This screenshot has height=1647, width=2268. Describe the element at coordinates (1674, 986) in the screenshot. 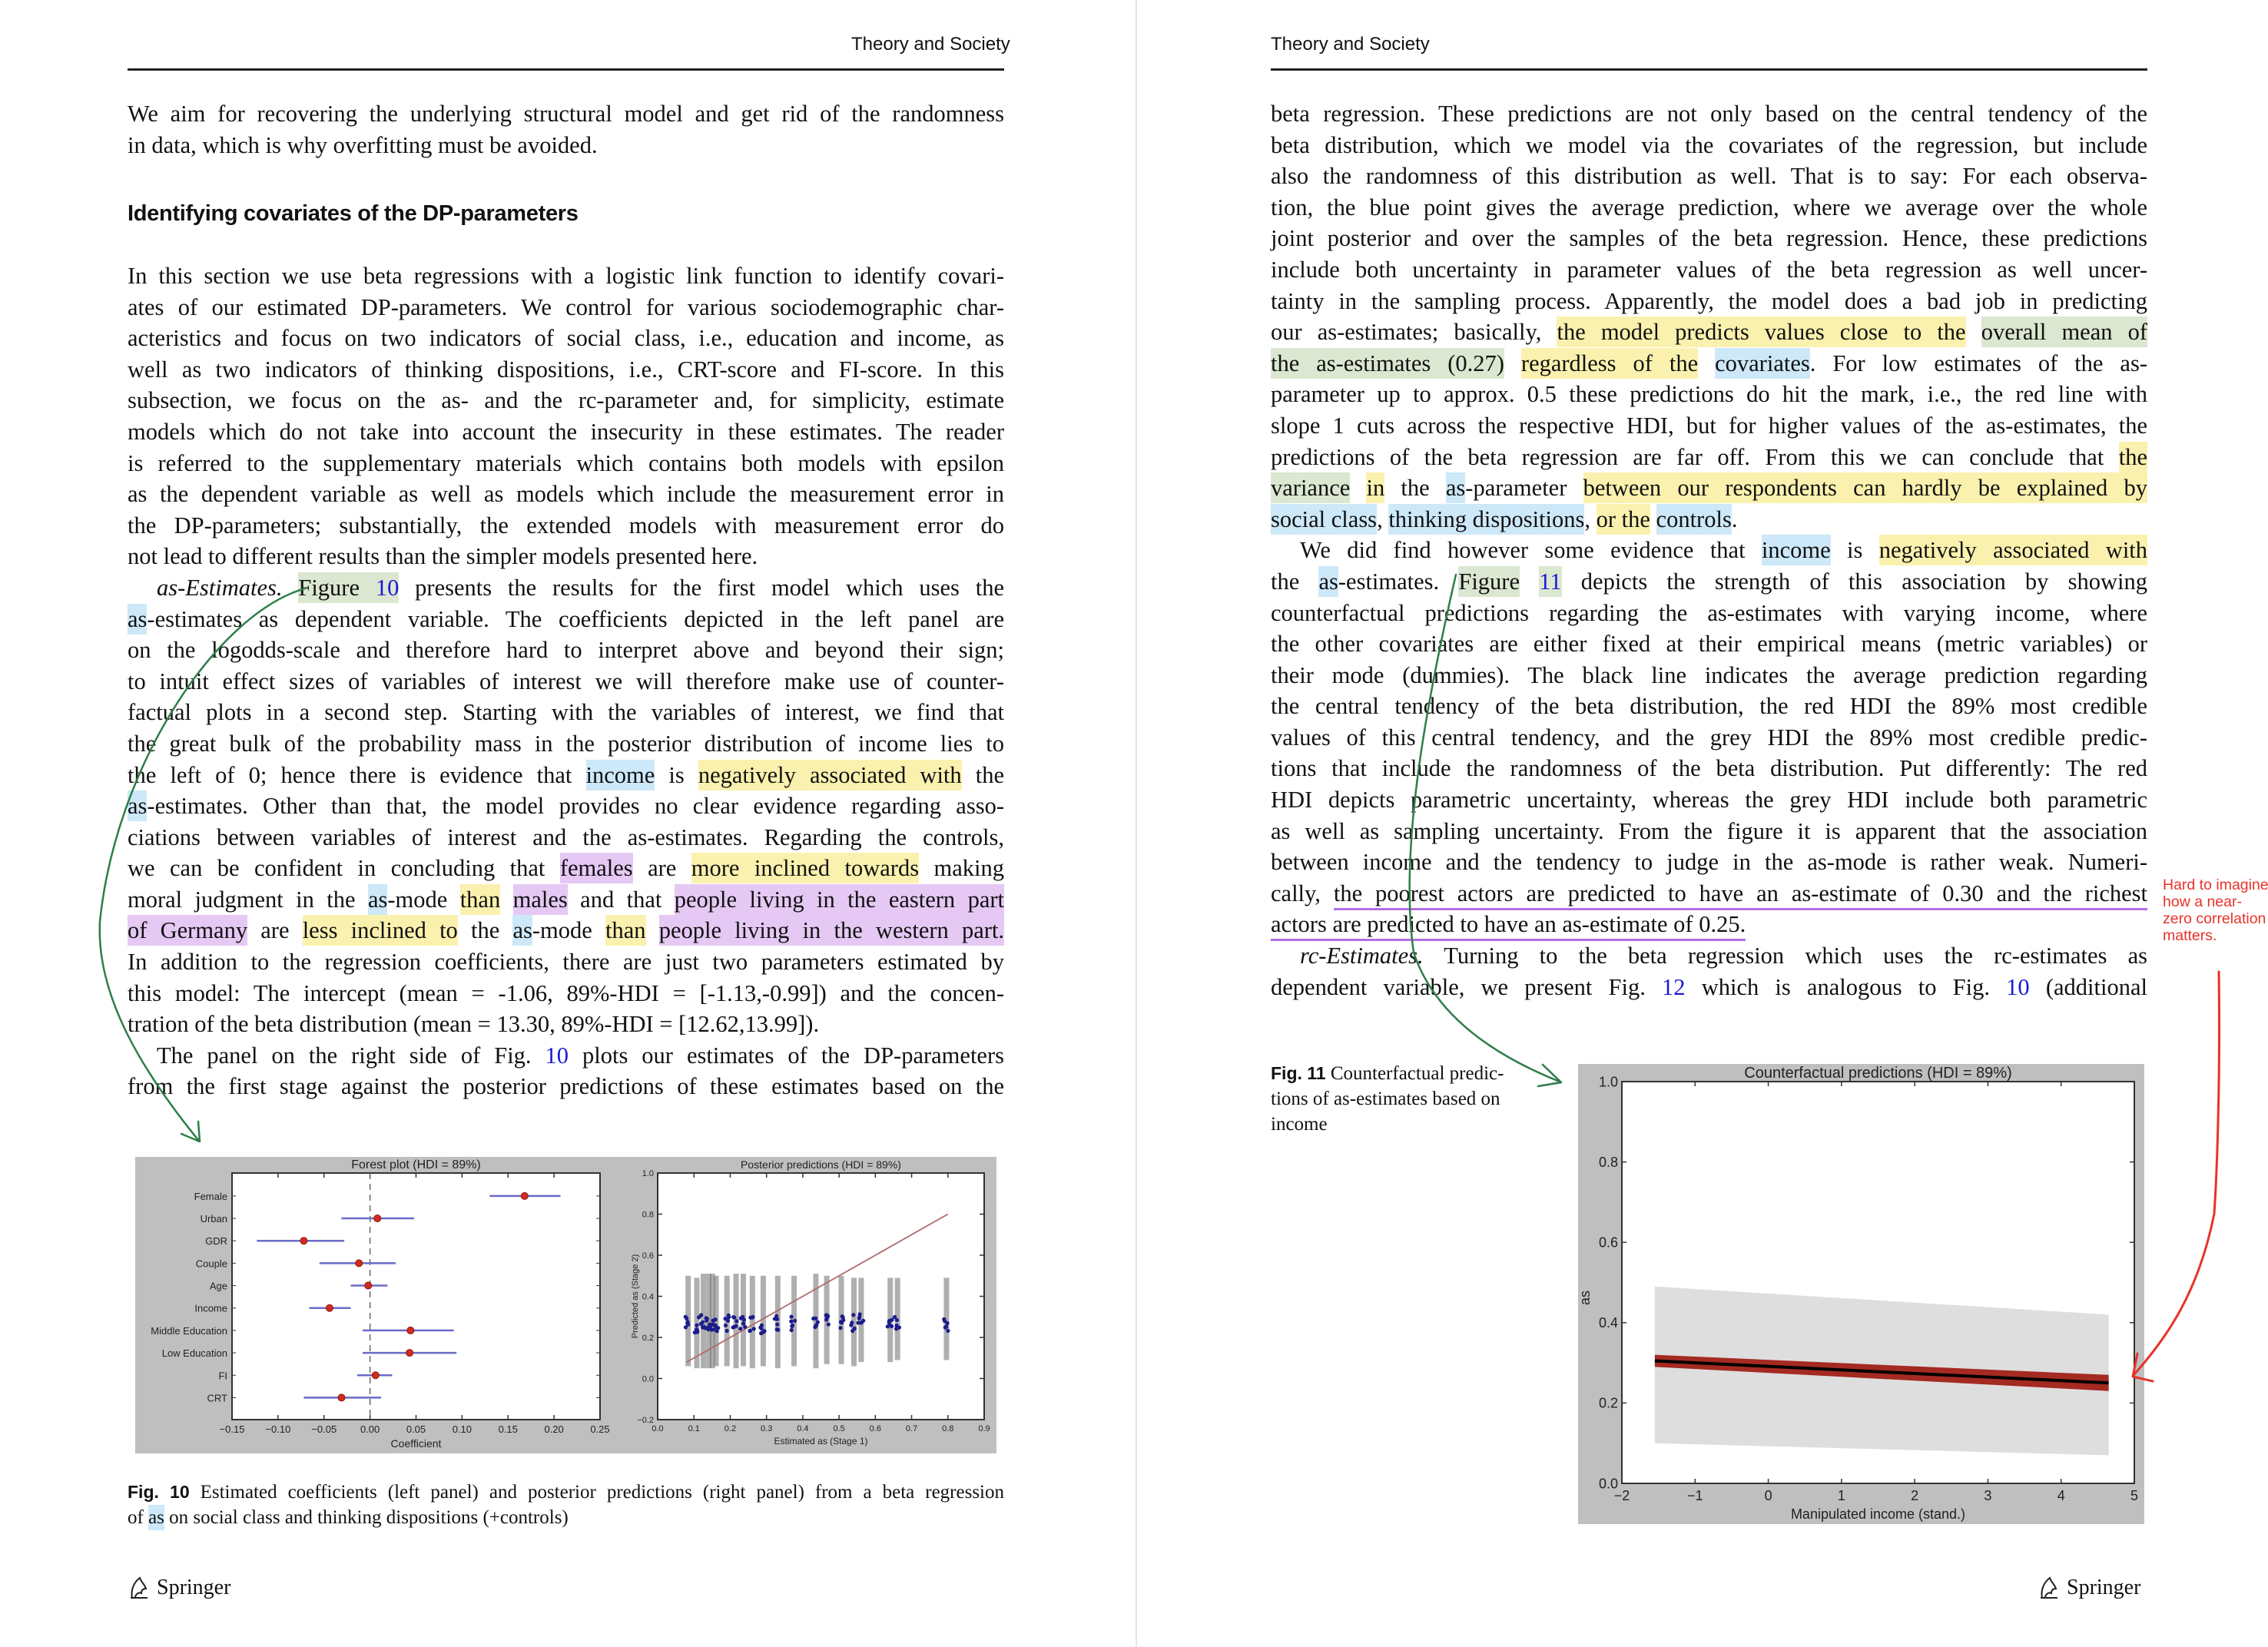

I see `figure-link: 12` at that location.